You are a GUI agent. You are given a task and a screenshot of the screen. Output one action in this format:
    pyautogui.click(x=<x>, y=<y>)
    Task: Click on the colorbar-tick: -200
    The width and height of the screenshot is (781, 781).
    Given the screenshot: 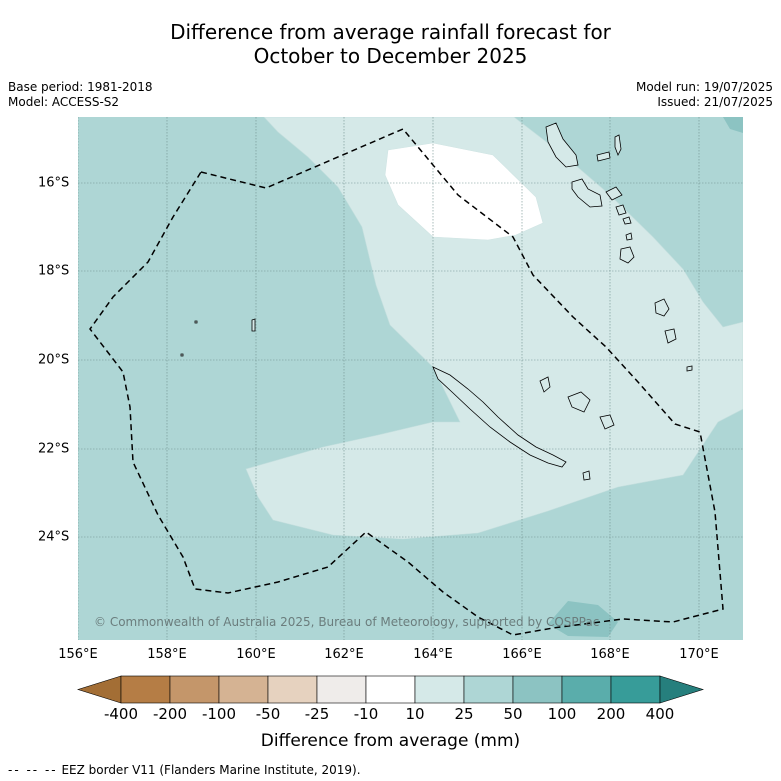 What is the action you would take?
    pyautogui.click(x=170, y=714)
    